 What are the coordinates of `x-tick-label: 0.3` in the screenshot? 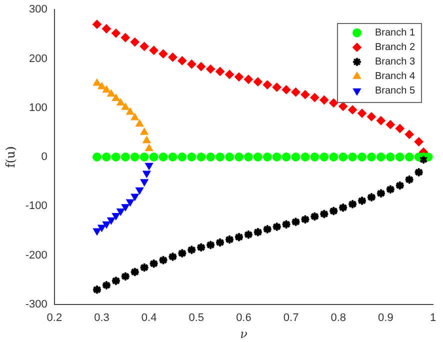 It's located at (102, 318).